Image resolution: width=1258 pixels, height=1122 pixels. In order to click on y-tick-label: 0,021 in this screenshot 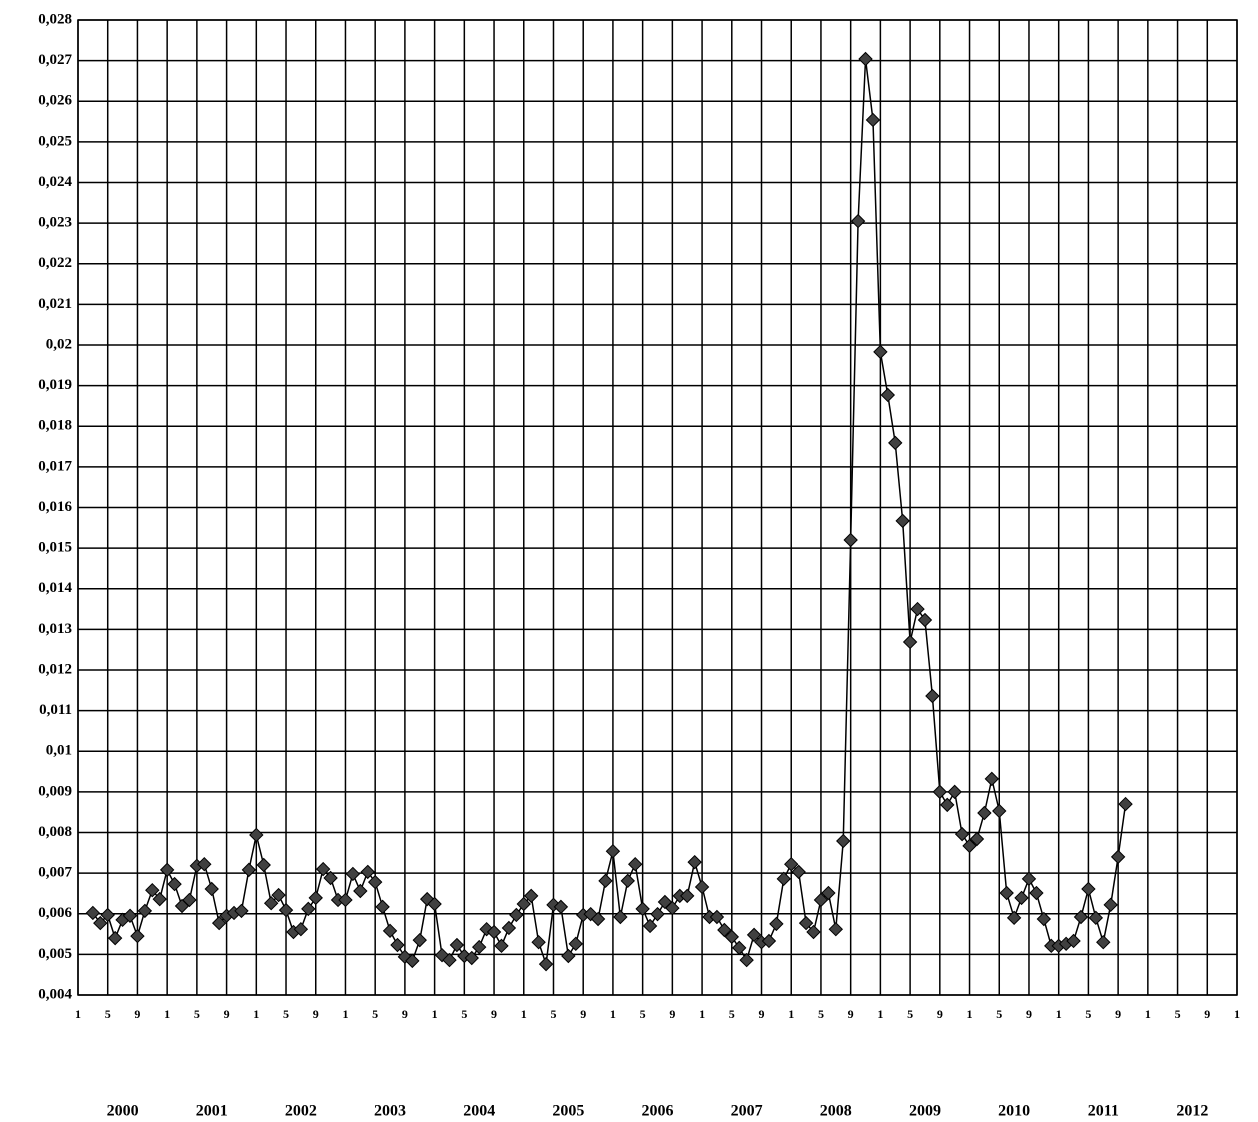, I will do `click(55, 304)`.